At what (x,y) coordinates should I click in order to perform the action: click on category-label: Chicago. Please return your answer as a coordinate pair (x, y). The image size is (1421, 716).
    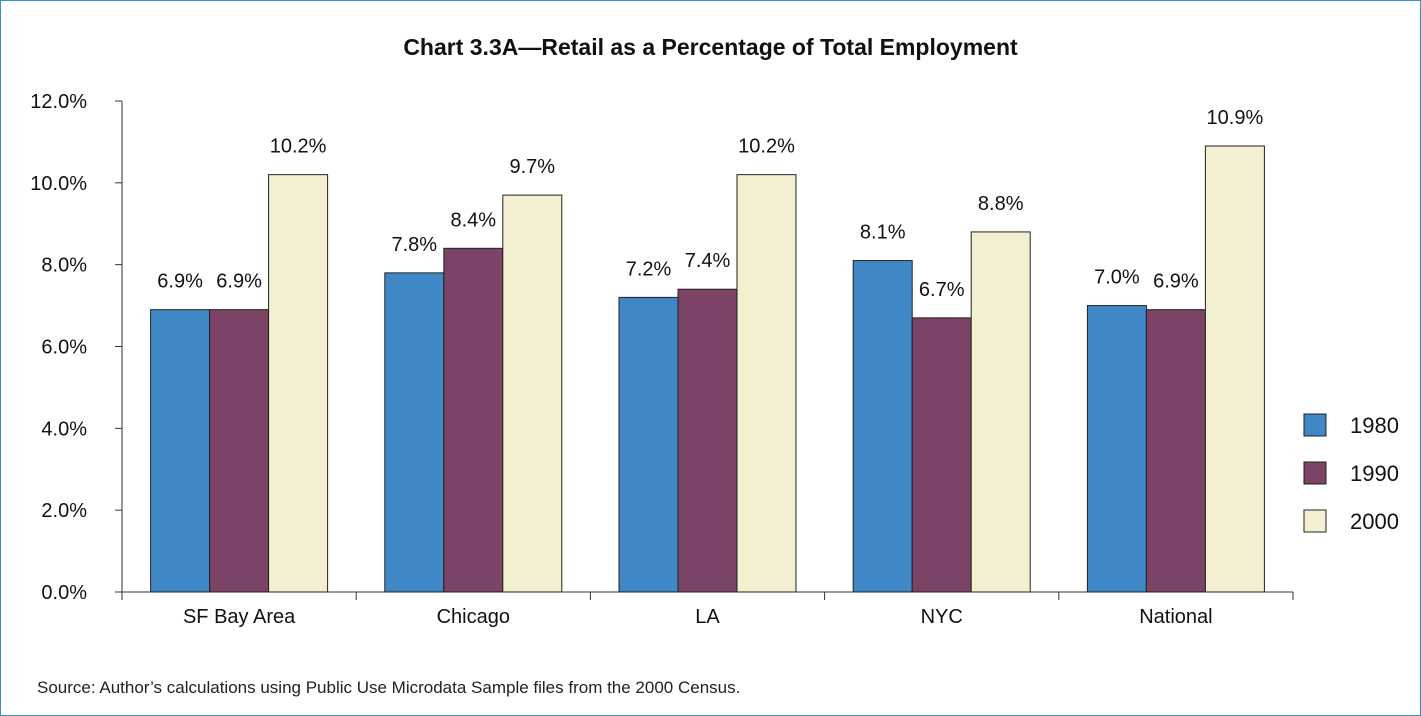
    Looking at the image, I should click on (473, 617).